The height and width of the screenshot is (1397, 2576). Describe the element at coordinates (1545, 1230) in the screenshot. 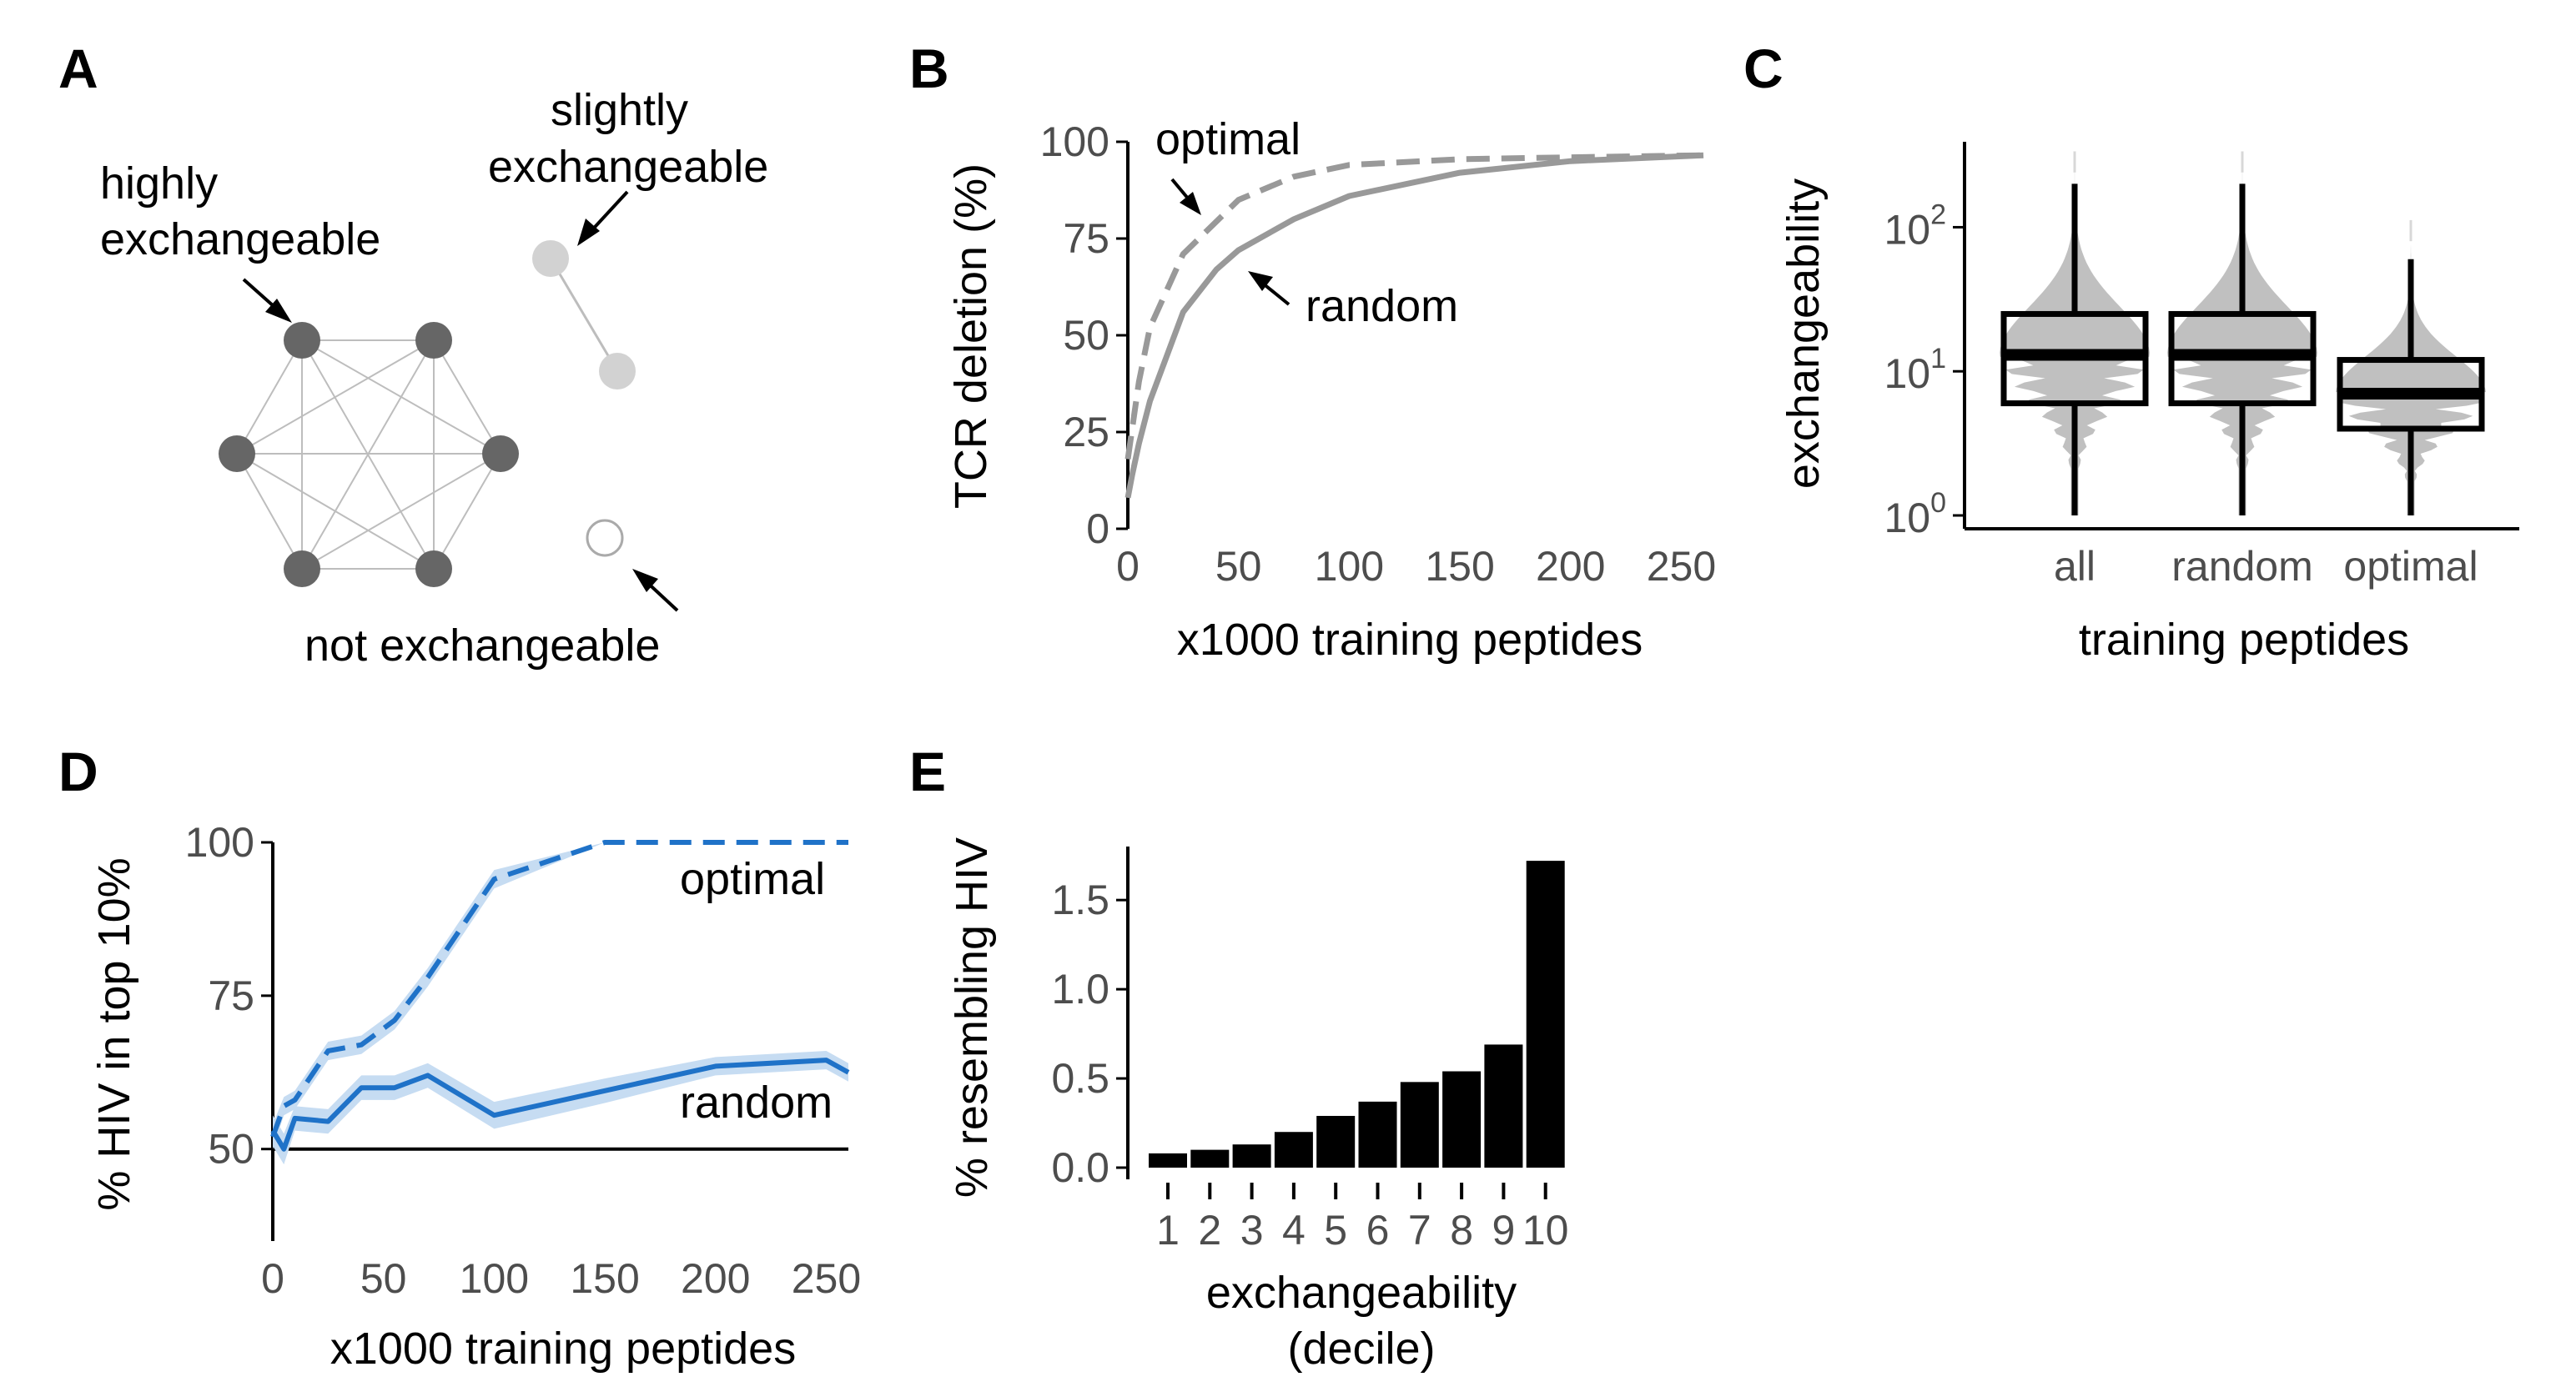

I see `e-x-tick-label: 10` at that location.